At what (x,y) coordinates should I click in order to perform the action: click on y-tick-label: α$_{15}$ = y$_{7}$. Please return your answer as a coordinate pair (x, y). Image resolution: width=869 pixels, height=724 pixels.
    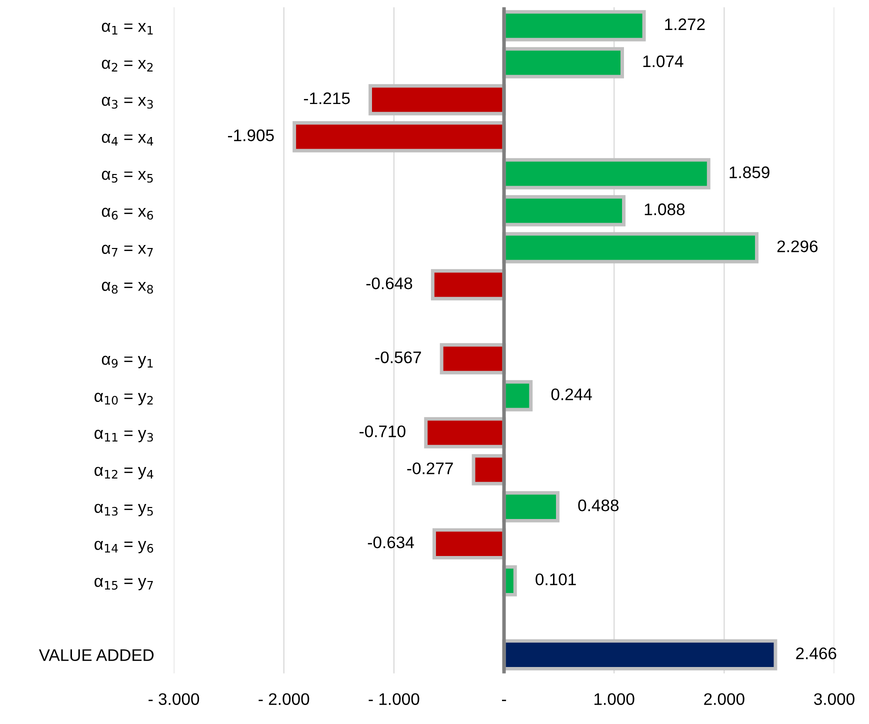
    Looking at the image, I should click on (123, 584).